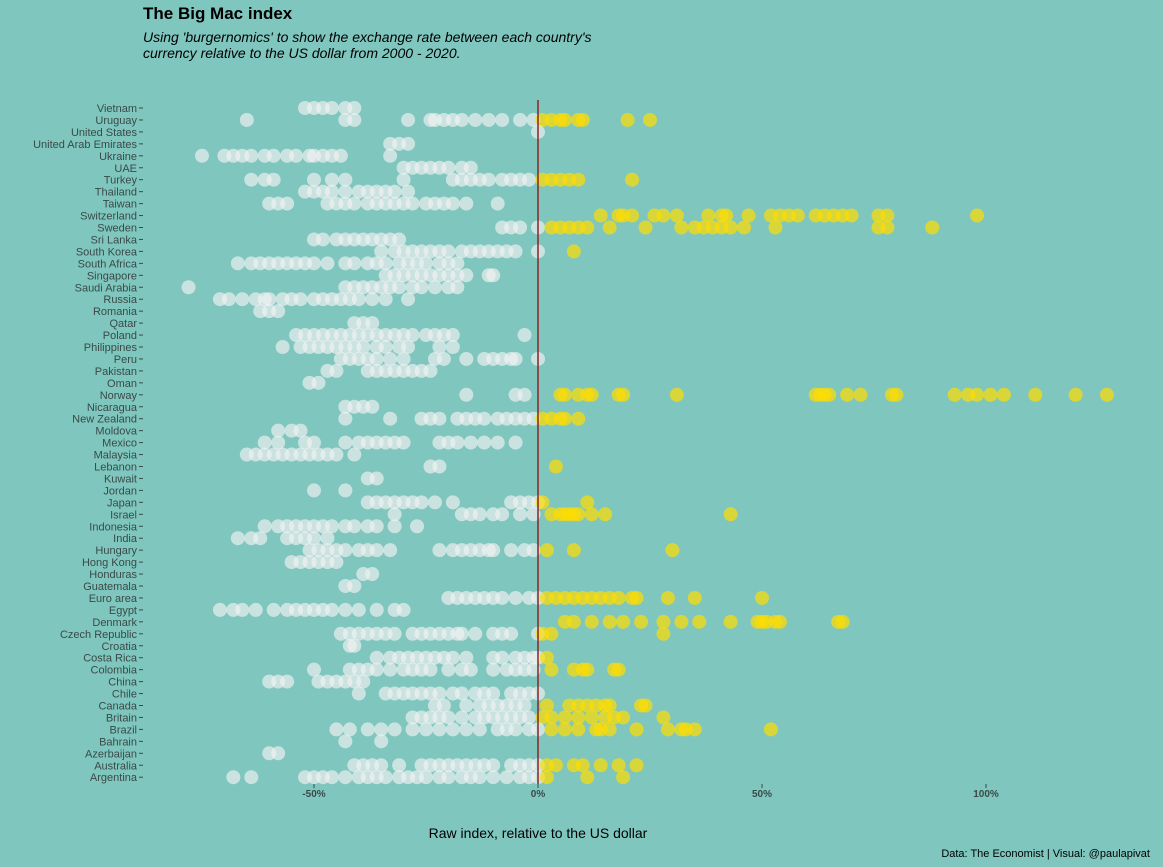 This screenshot has width=1163, height=867. I want to click on y-tick-label: UAE, so click(125, 169).